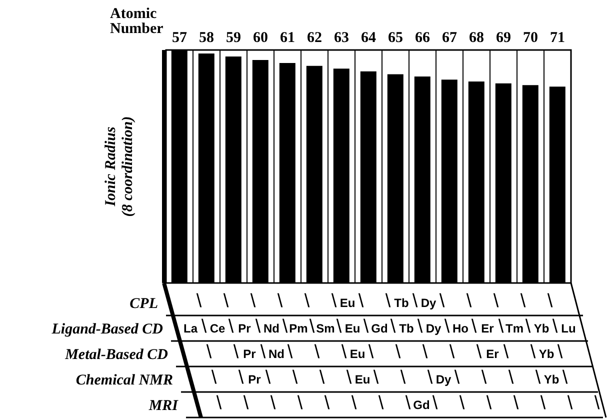 Image resolution: width=613 pixels, height=420 pixels. Describe the element at coordinates (341, 38) in the screenshot. I see `x-tick-label: 63` at that location.